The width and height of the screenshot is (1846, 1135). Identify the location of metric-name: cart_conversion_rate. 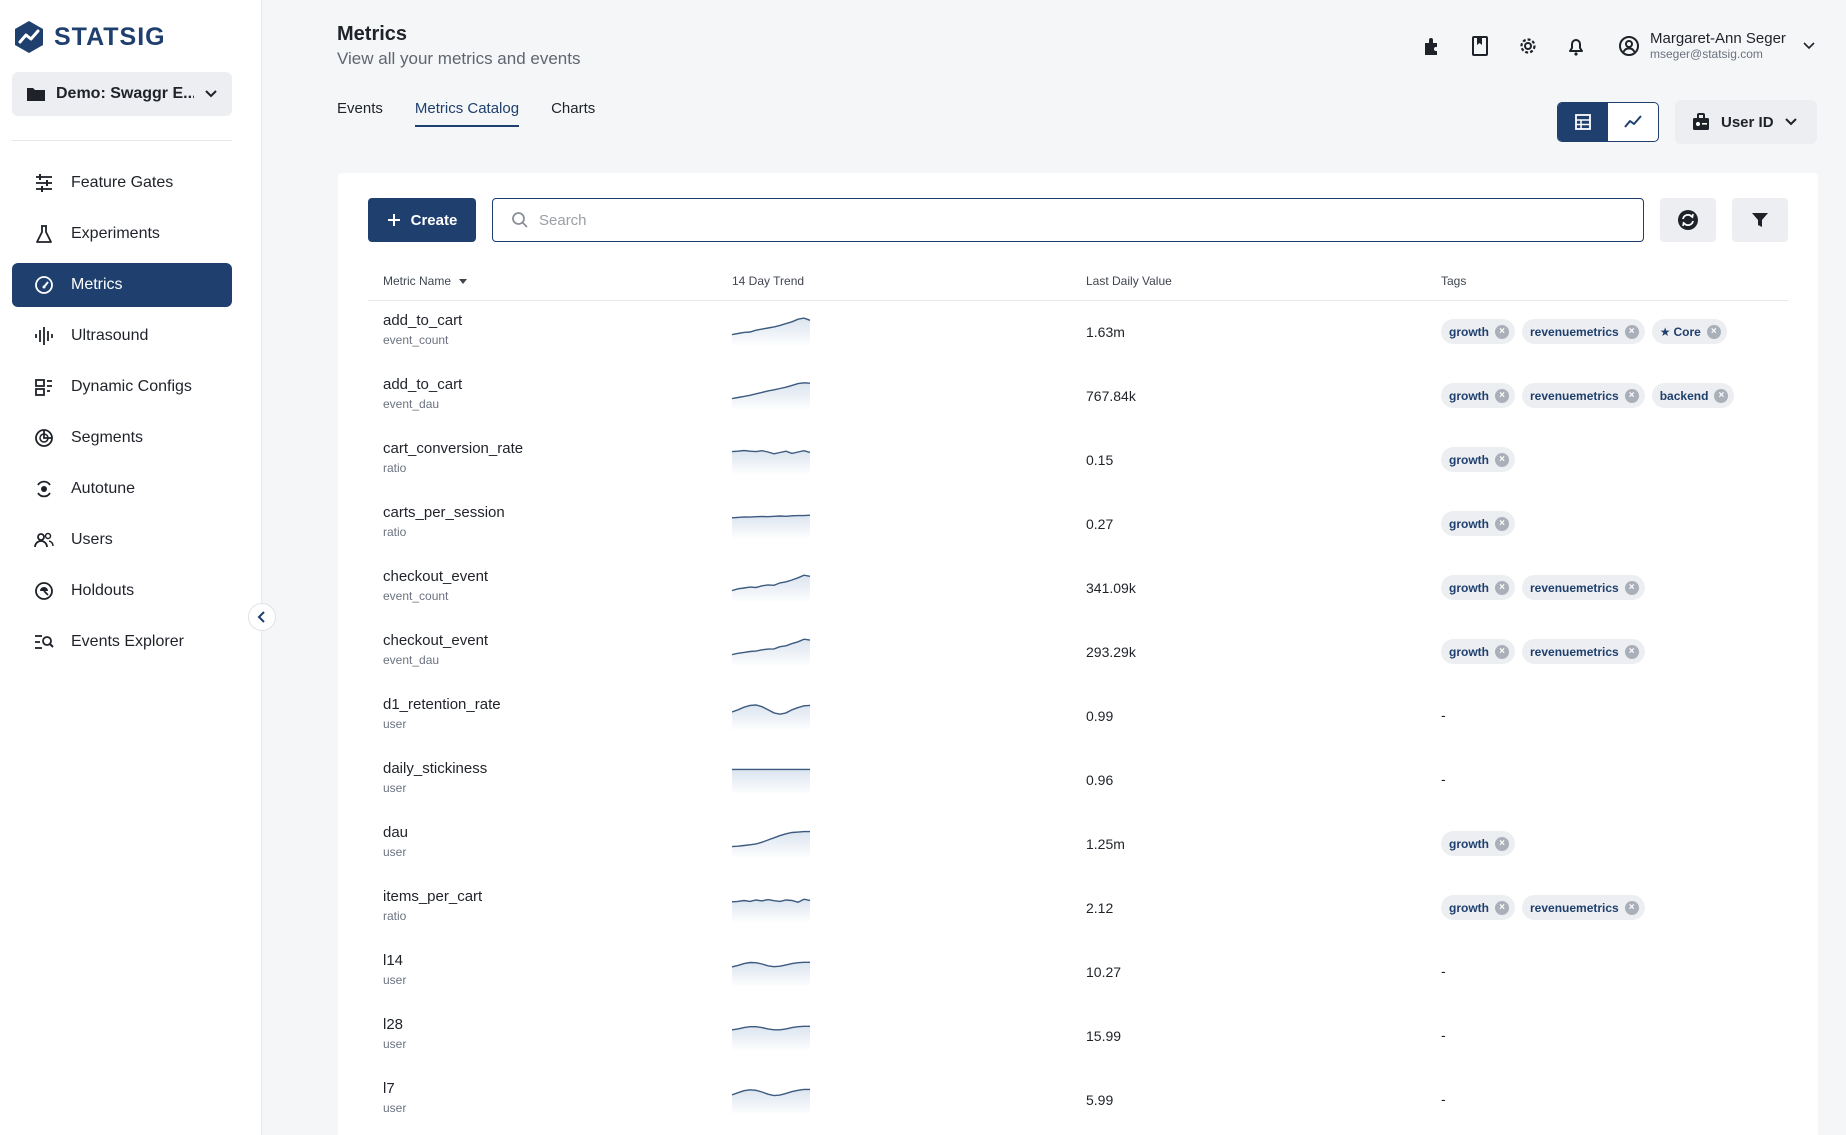
(453, 448).